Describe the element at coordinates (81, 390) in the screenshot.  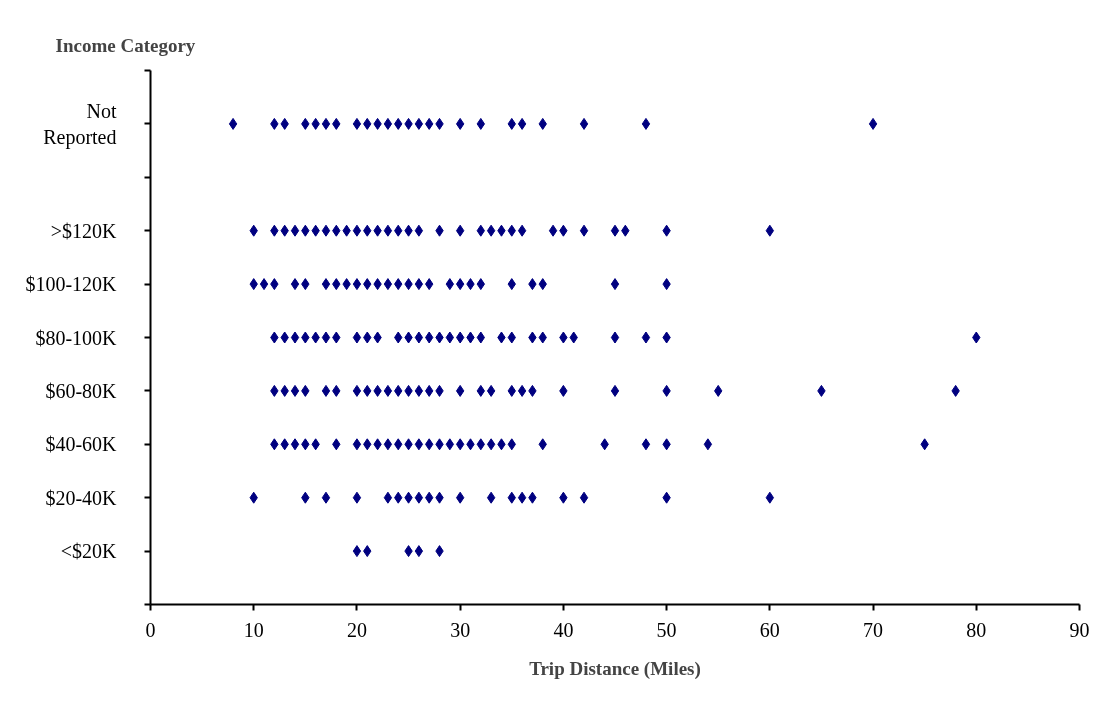
I see `y-tick-label: $60-80K` at that location.